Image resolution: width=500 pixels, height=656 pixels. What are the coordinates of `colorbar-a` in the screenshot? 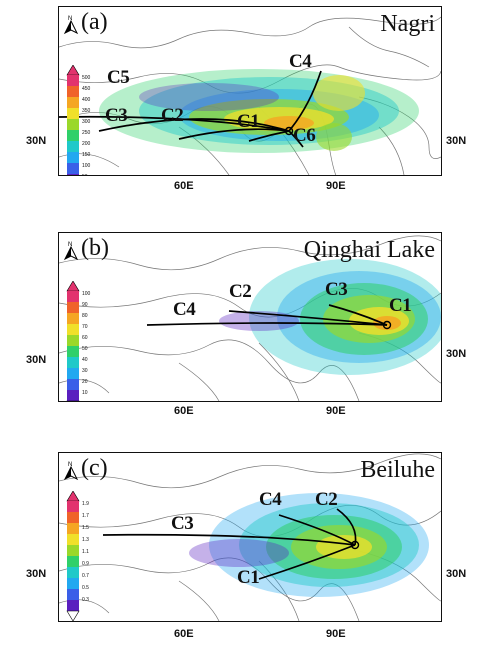 It's located at (73, 120).